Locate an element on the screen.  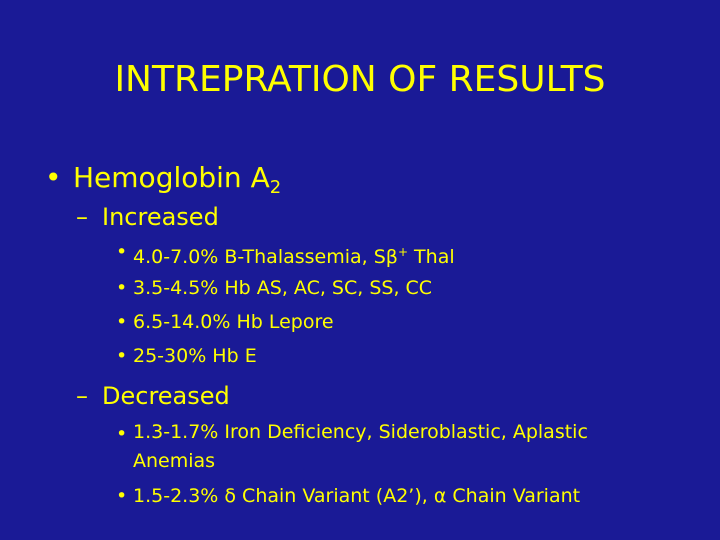
list-item-text: 6.5-14.0% Hb Lepore is located at coordinates (233, 322).